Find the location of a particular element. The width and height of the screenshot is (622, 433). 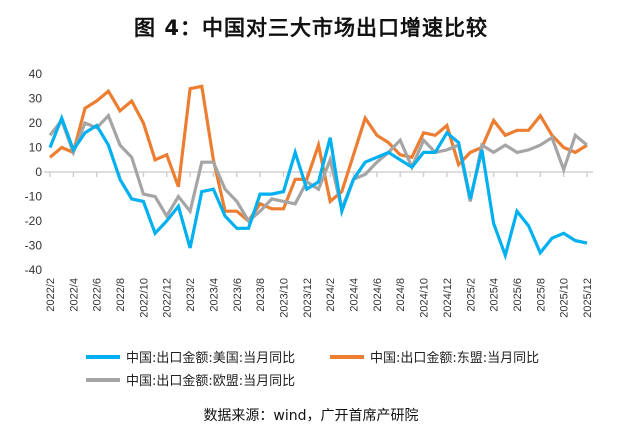

x-tick-label: 2024/12 is located at coordinates (448, 298).